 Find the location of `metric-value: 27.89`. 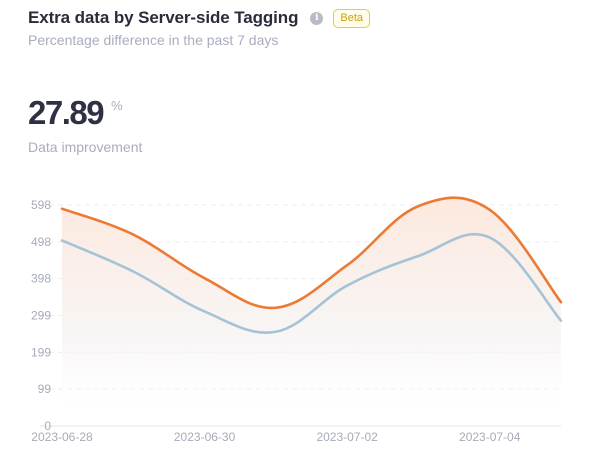

metric-value: 27.89 is located at coordinates (66, 112).